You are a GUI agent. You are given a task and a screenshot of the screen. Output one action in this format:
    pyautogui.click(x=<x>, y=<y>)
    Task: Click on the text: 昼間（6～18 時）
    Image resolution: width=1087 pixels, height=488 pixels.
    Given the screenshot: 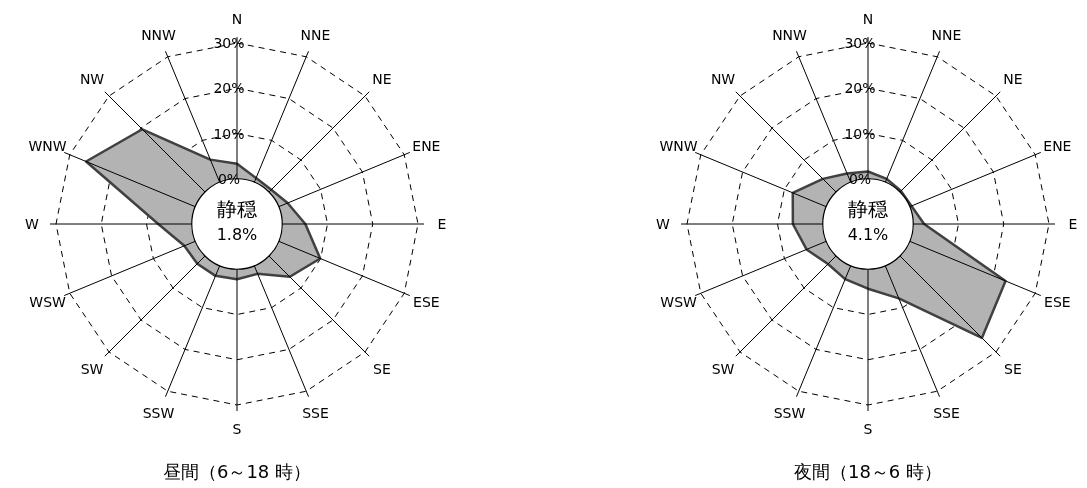 What is the action you would take?
    pyautogui.click(x=237, y=471)
    